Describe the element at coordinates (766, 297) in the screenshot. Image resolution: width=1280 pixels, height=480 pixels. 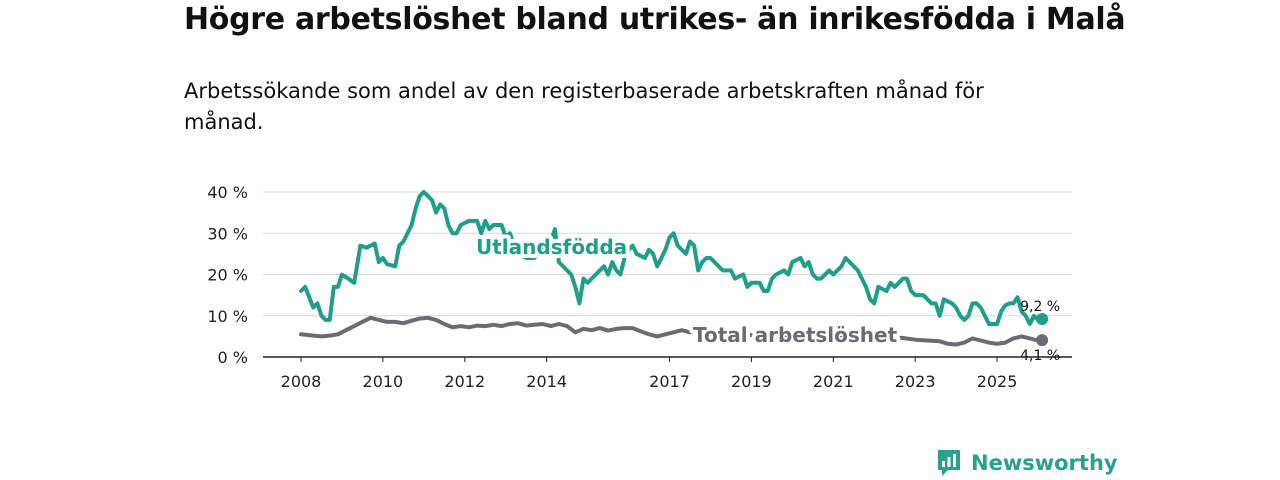
I see `series-labels: 9,2 % 4,1 % Utlandsfödda Total arbetslöshet` at that location.